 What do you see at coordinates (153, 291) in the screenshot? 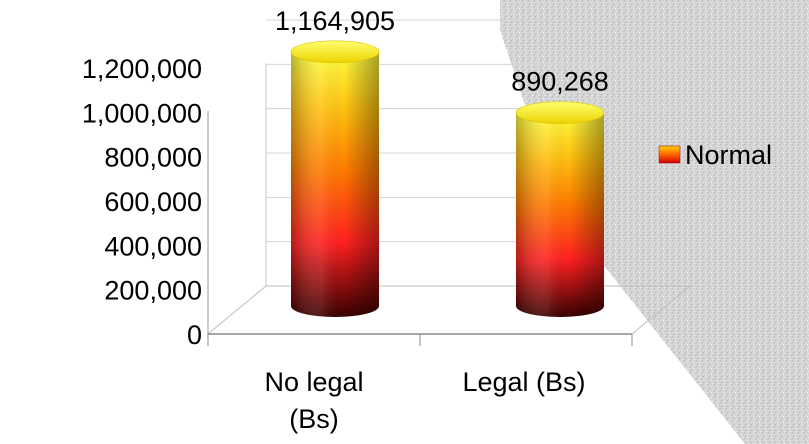
I see `y-tick-label: 200,000` at bounding box center [153, 291].